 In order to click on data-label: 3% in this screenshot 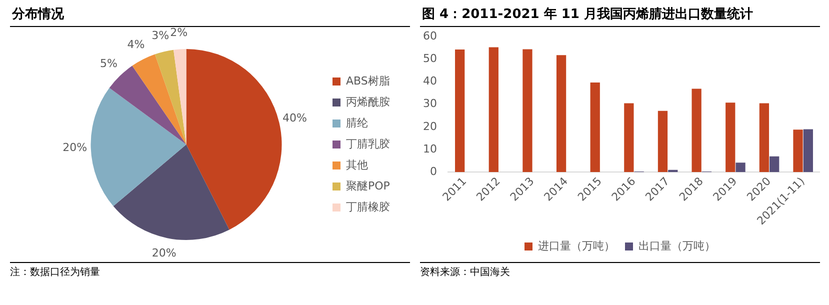, I will do `click(161, 35)`.